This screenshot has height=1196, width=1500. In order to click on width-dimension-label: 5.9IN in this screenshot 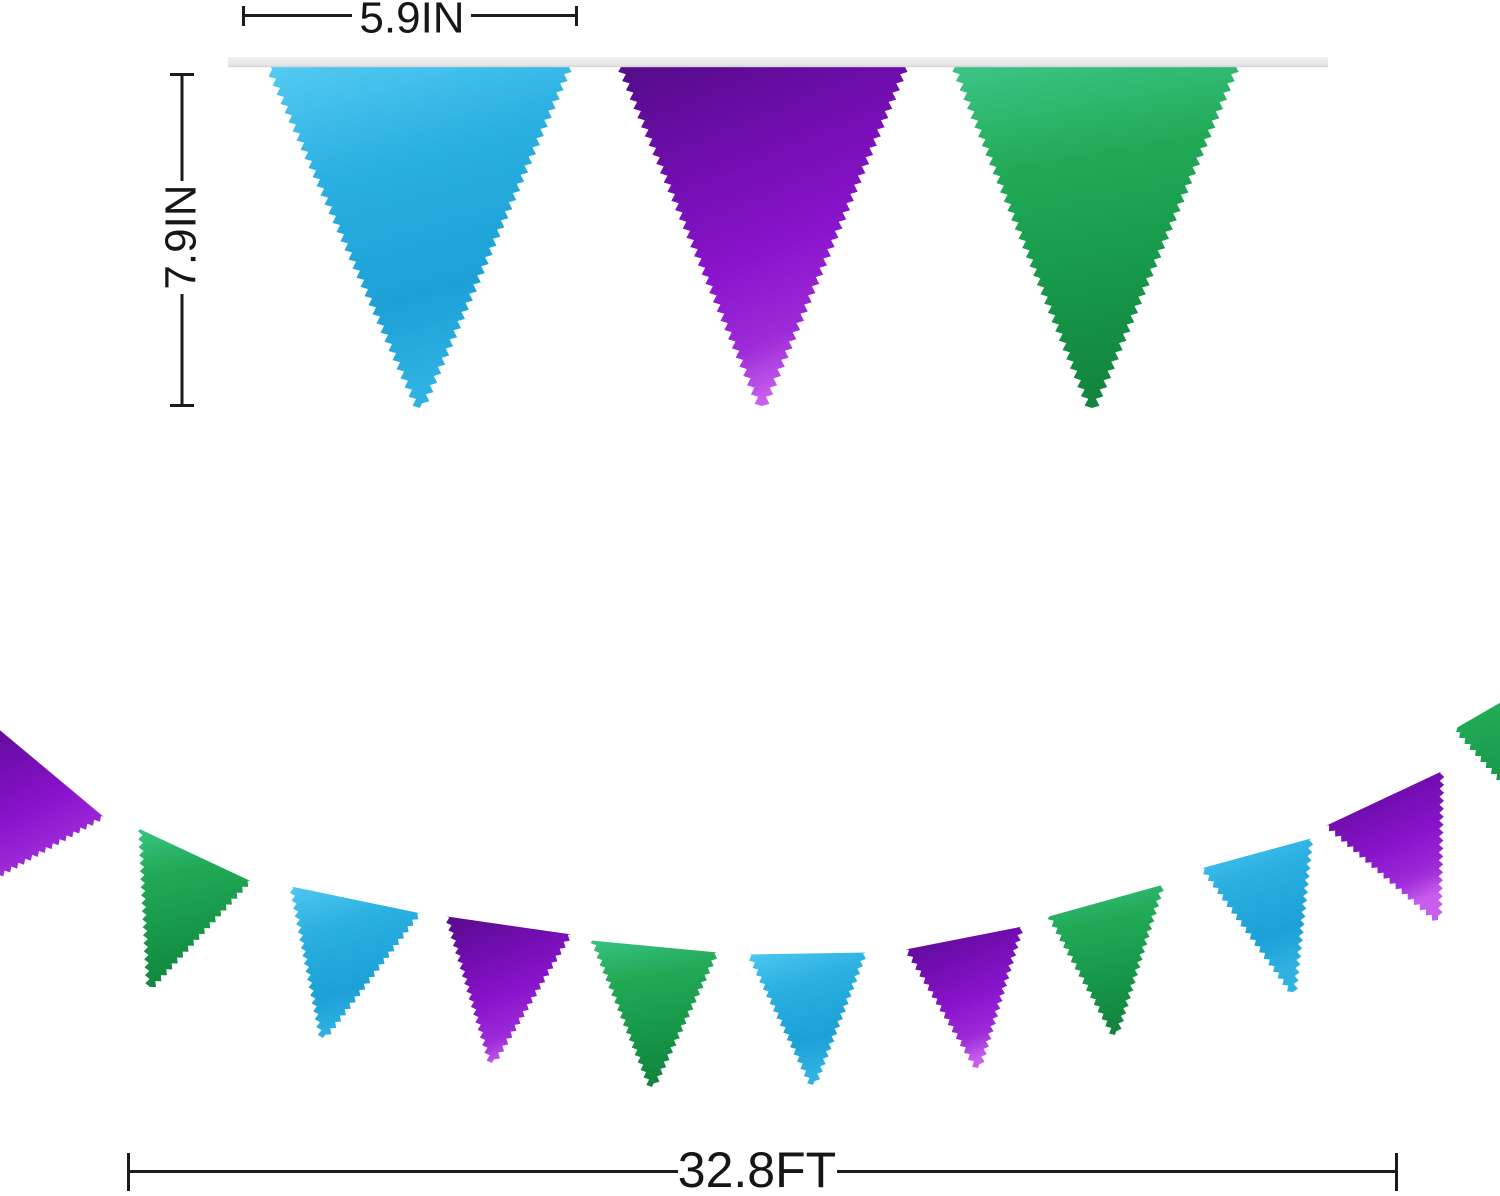, I will do `click(411, 21)`.